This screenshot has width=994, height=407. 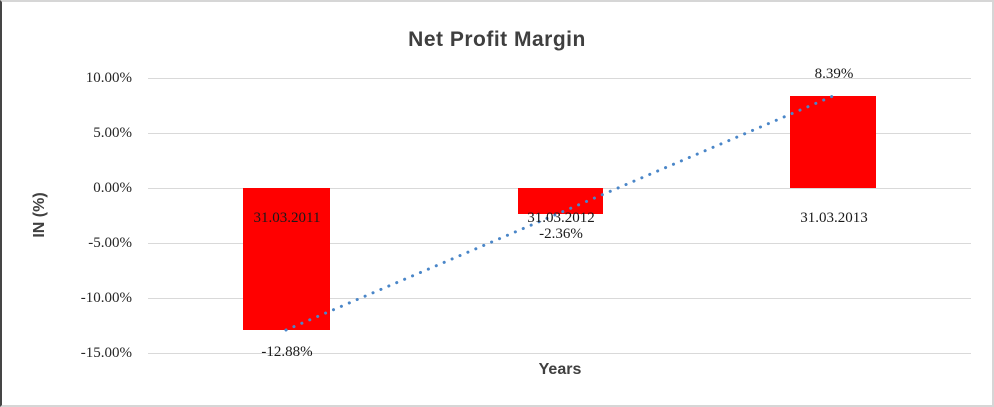 I want to click on bar-2013, so click(x=833, y=142).